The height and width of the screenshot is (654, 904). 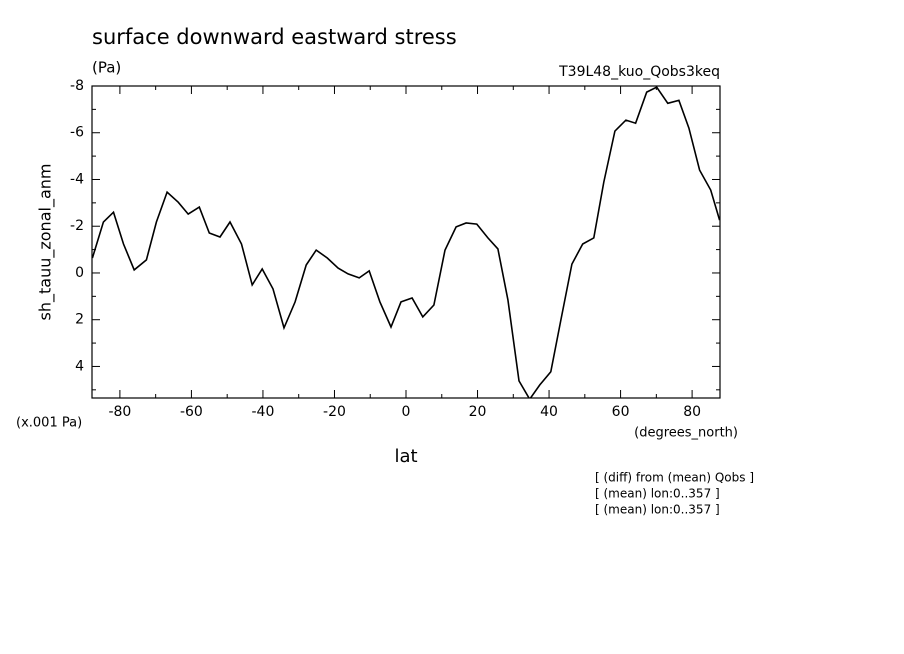 I want to click on x-tick-label: -40, so click(x=263, y=412).